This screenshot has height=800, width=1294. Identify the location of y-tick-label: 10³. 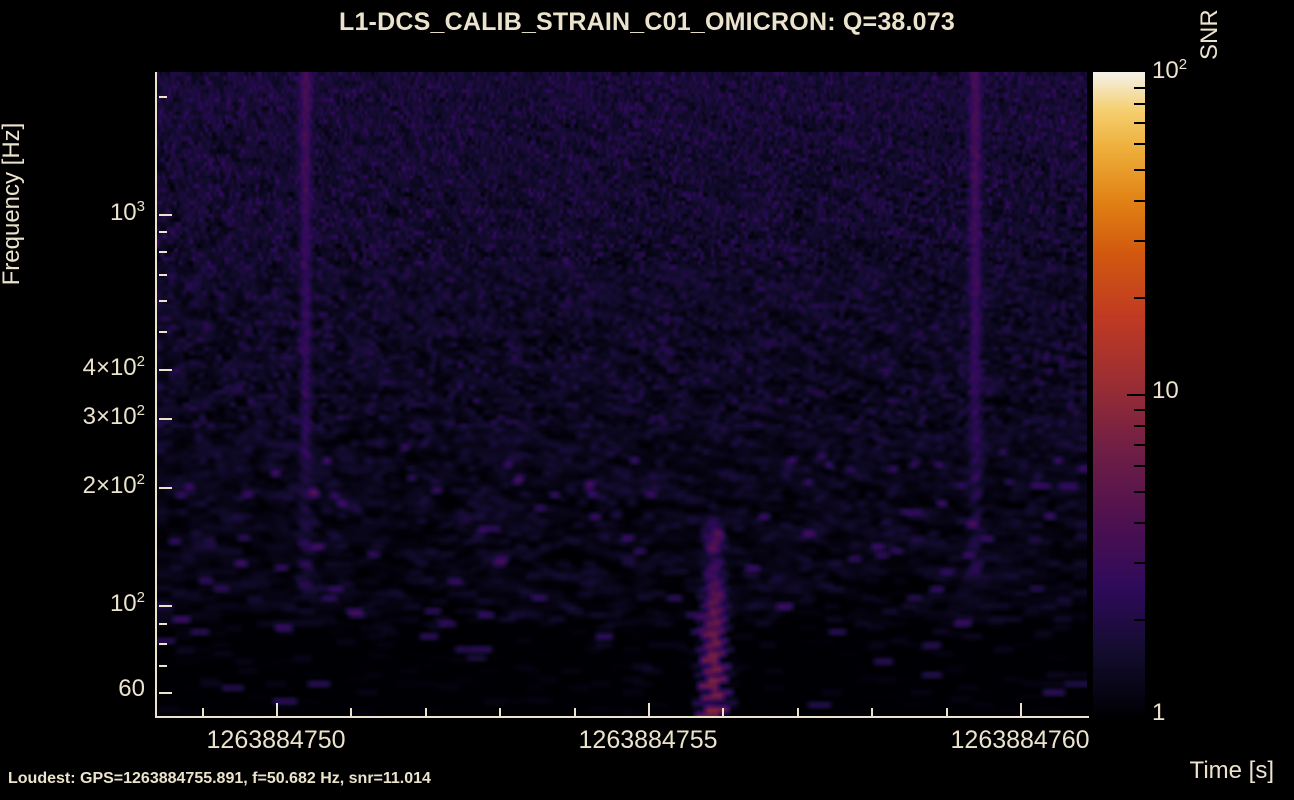
(127, 211).